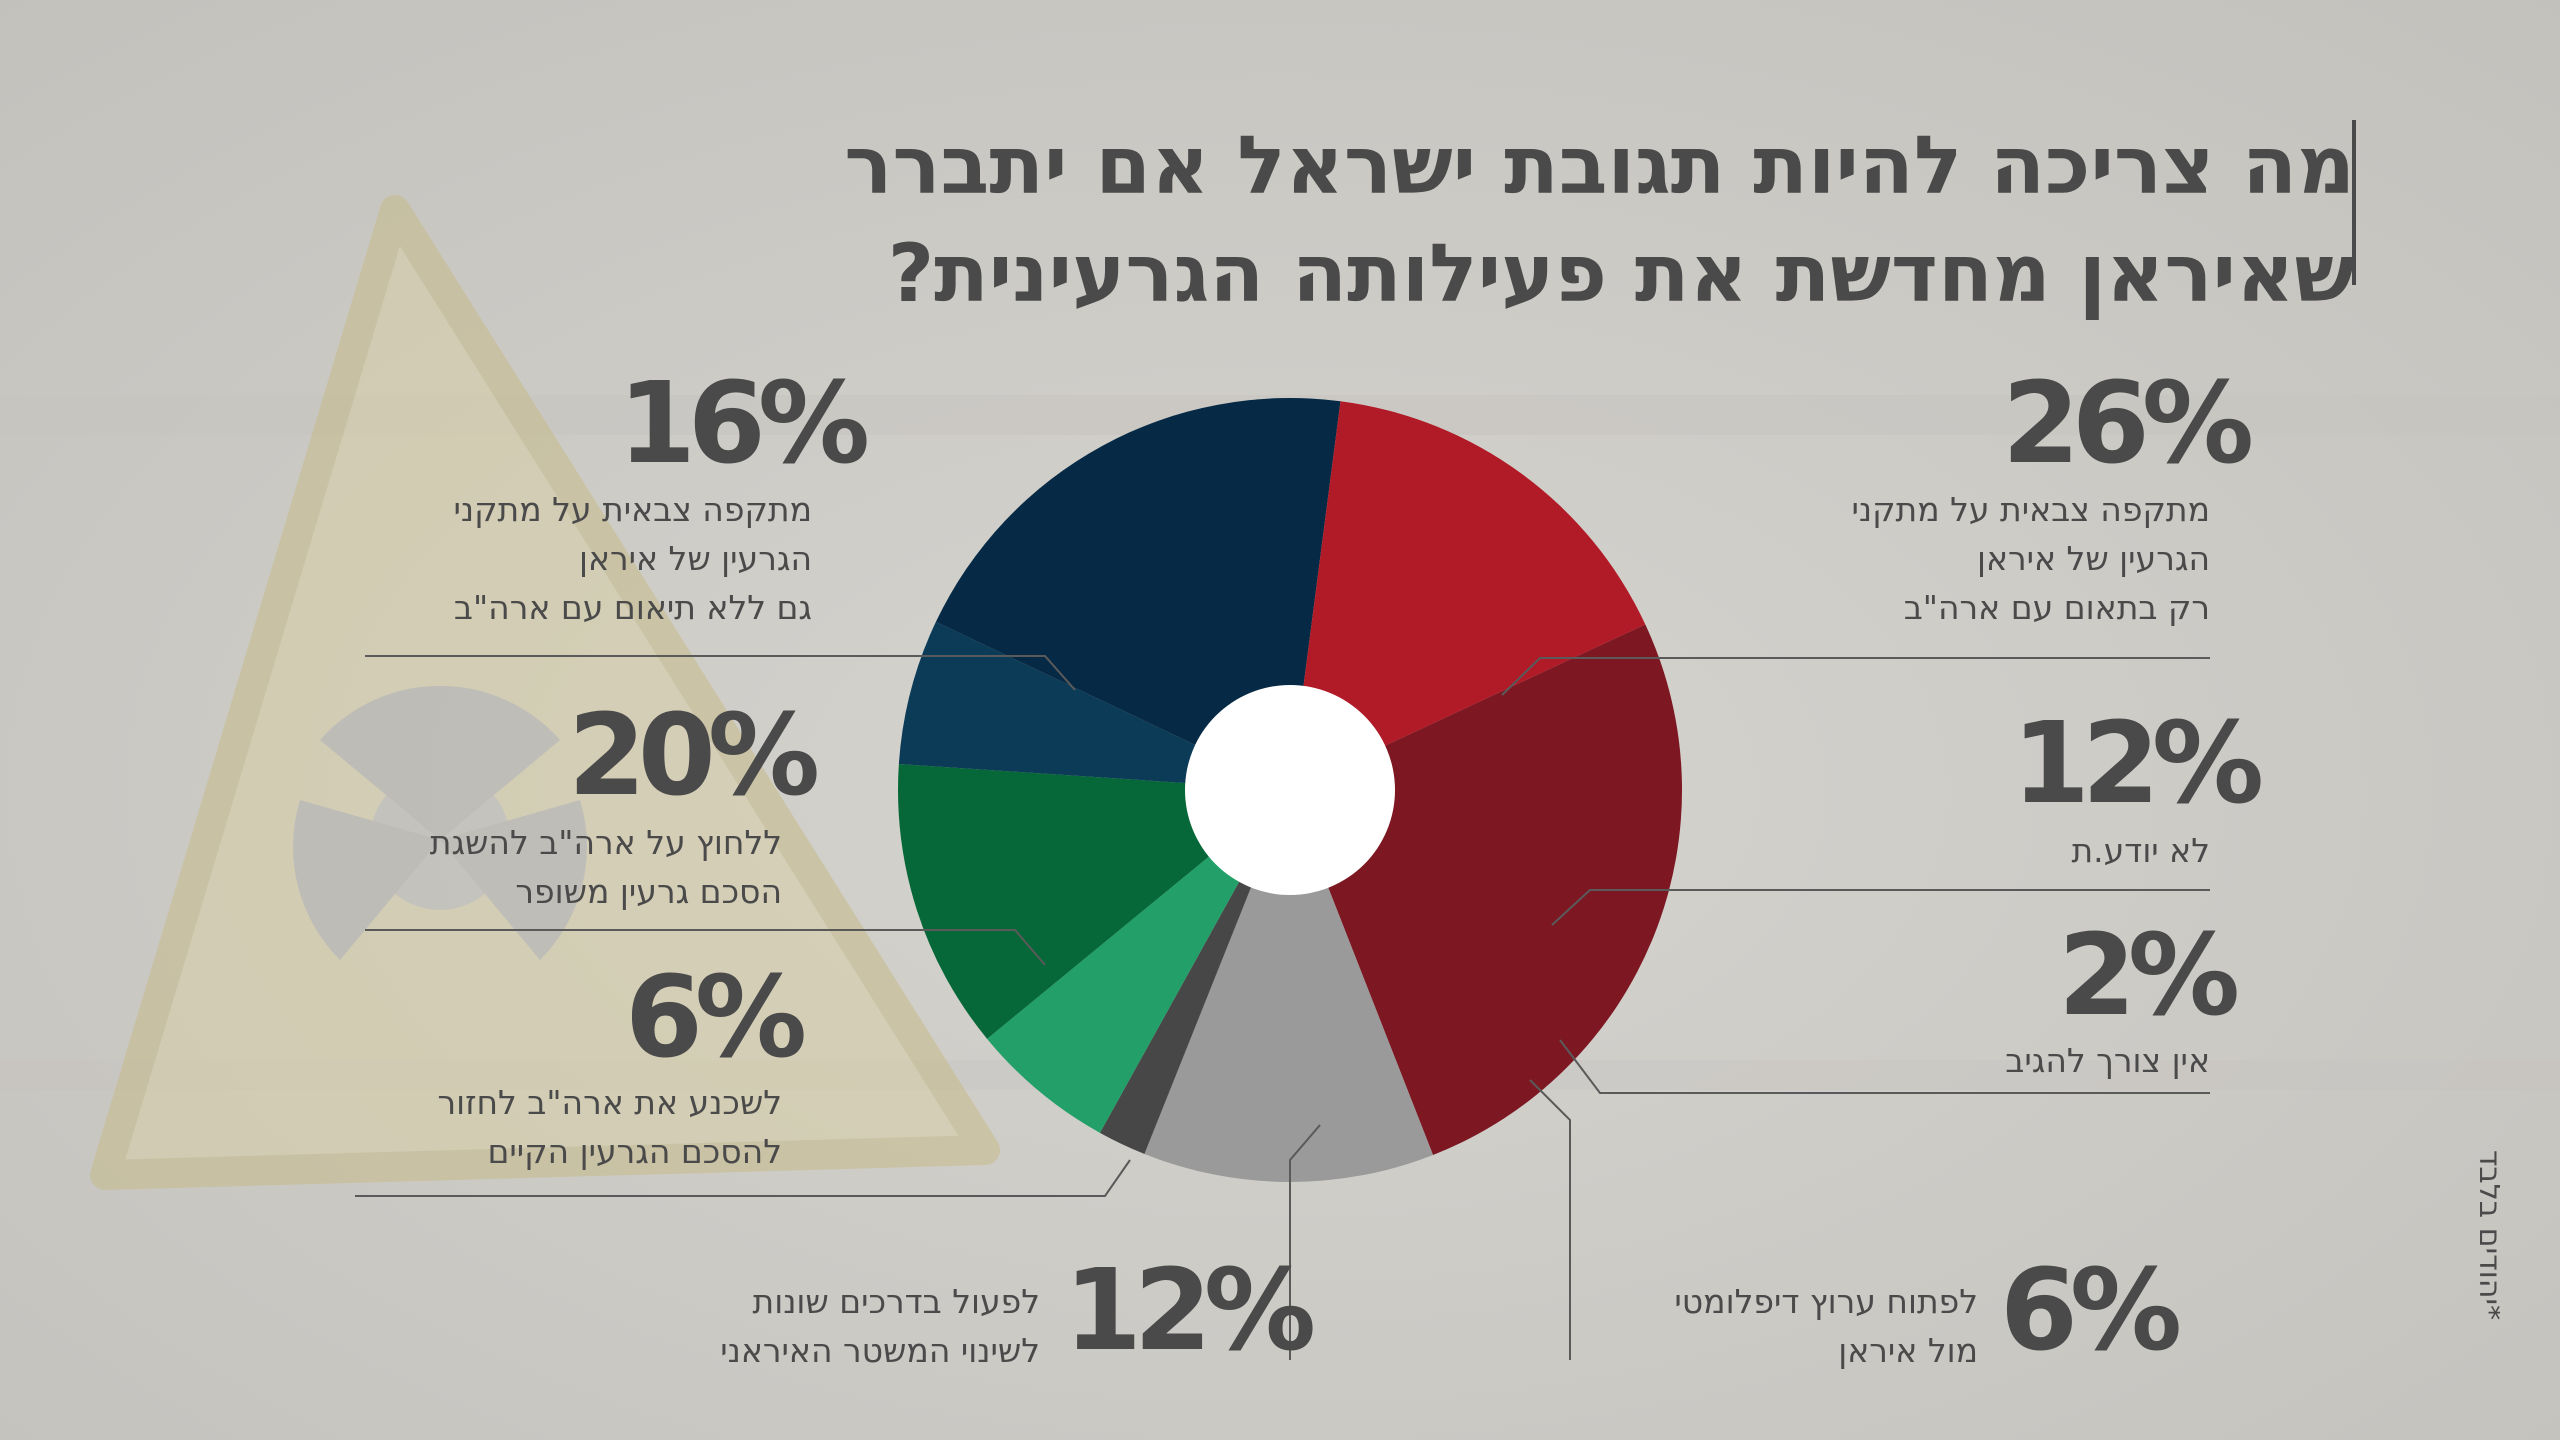 Image resolution: width=2560 pixels, height=1440 pixels. I want to click on pct-label-6-agreement: 6%, so click(716, 1018).